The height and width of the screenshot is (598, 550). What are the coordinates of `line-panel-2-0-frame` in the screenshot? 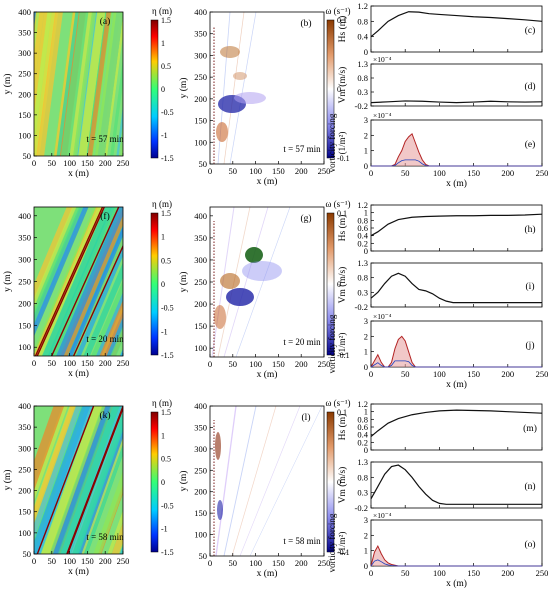 It's located at (456, 427).